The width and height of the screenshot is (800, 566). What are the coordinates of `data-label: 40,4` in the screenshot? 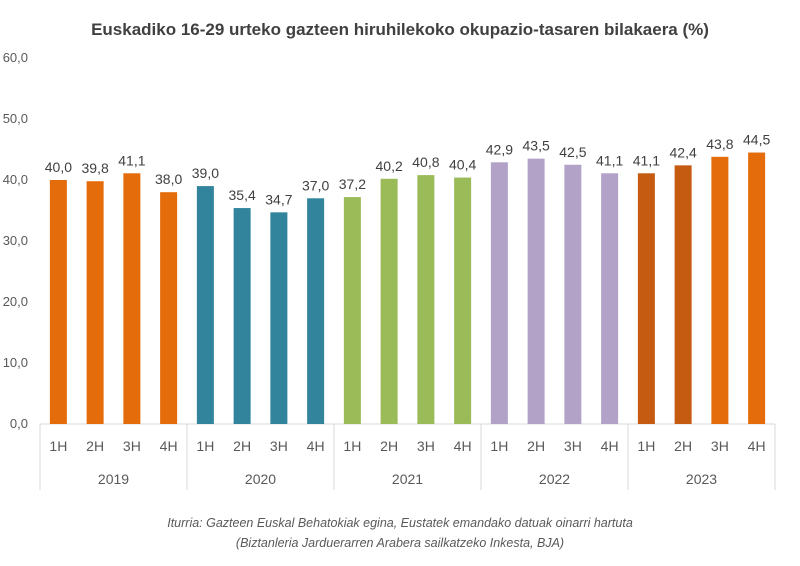 It's located at (462, 165).